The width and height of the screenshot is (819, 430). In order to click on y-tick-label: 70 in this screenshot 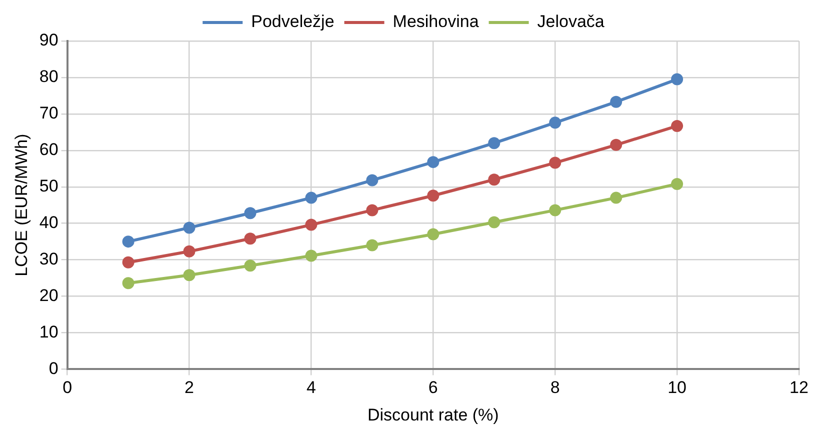, I will do `click(48, 113)`.